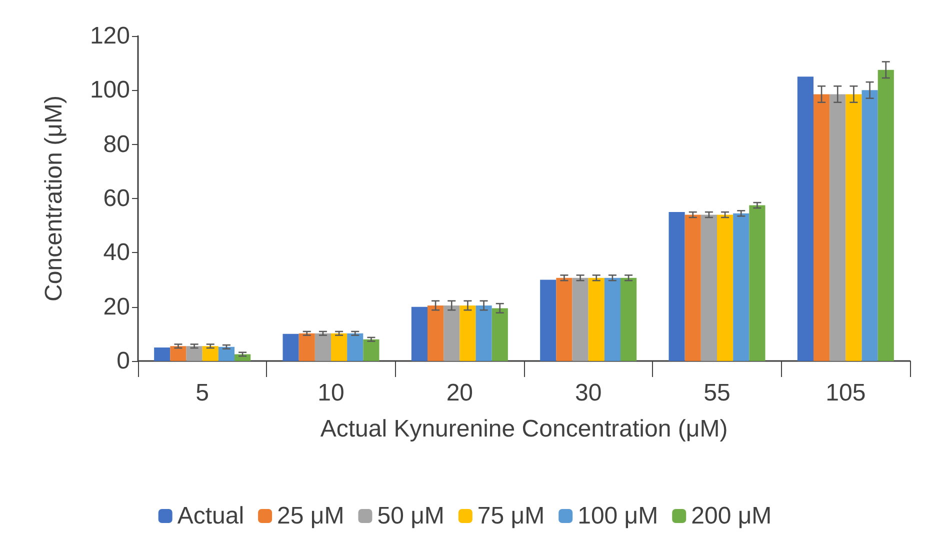  What do you see at coordinates (460, 393) in the screenshot?
I see `x-tick-label: 20` at bounding box center [460, 393].